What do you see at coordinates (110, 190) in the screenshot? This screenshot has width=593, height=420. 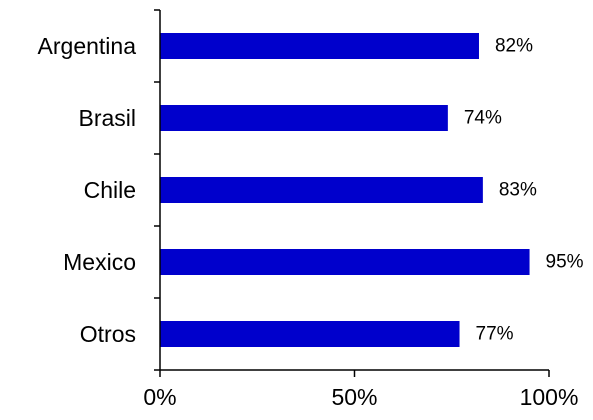 I see `category-label-chile: Chile` at bounding box center [110, 190].